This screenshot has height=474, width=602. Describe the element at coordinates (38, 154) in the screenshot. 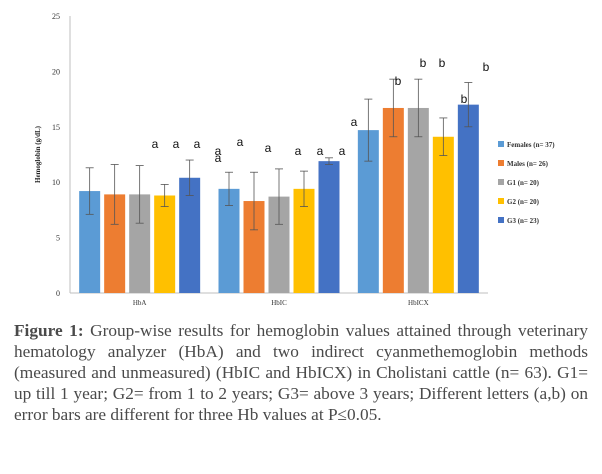

I see `y-axis-label: Hemoglobin (g/dL)` at that location.